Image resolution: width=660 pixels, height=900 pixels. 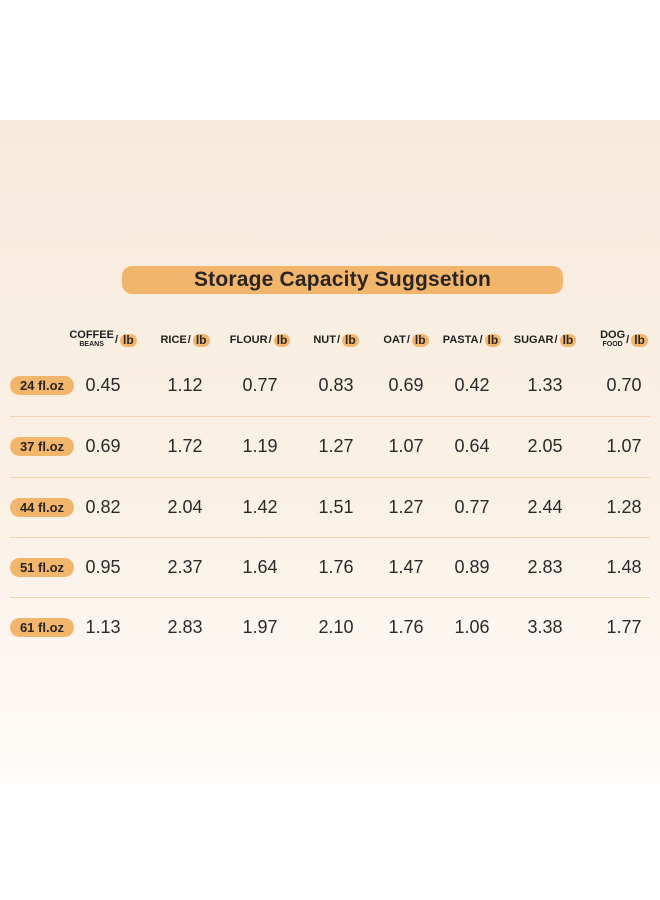 I want to click on table-cell: 0.70, so click(x=624, y=384).